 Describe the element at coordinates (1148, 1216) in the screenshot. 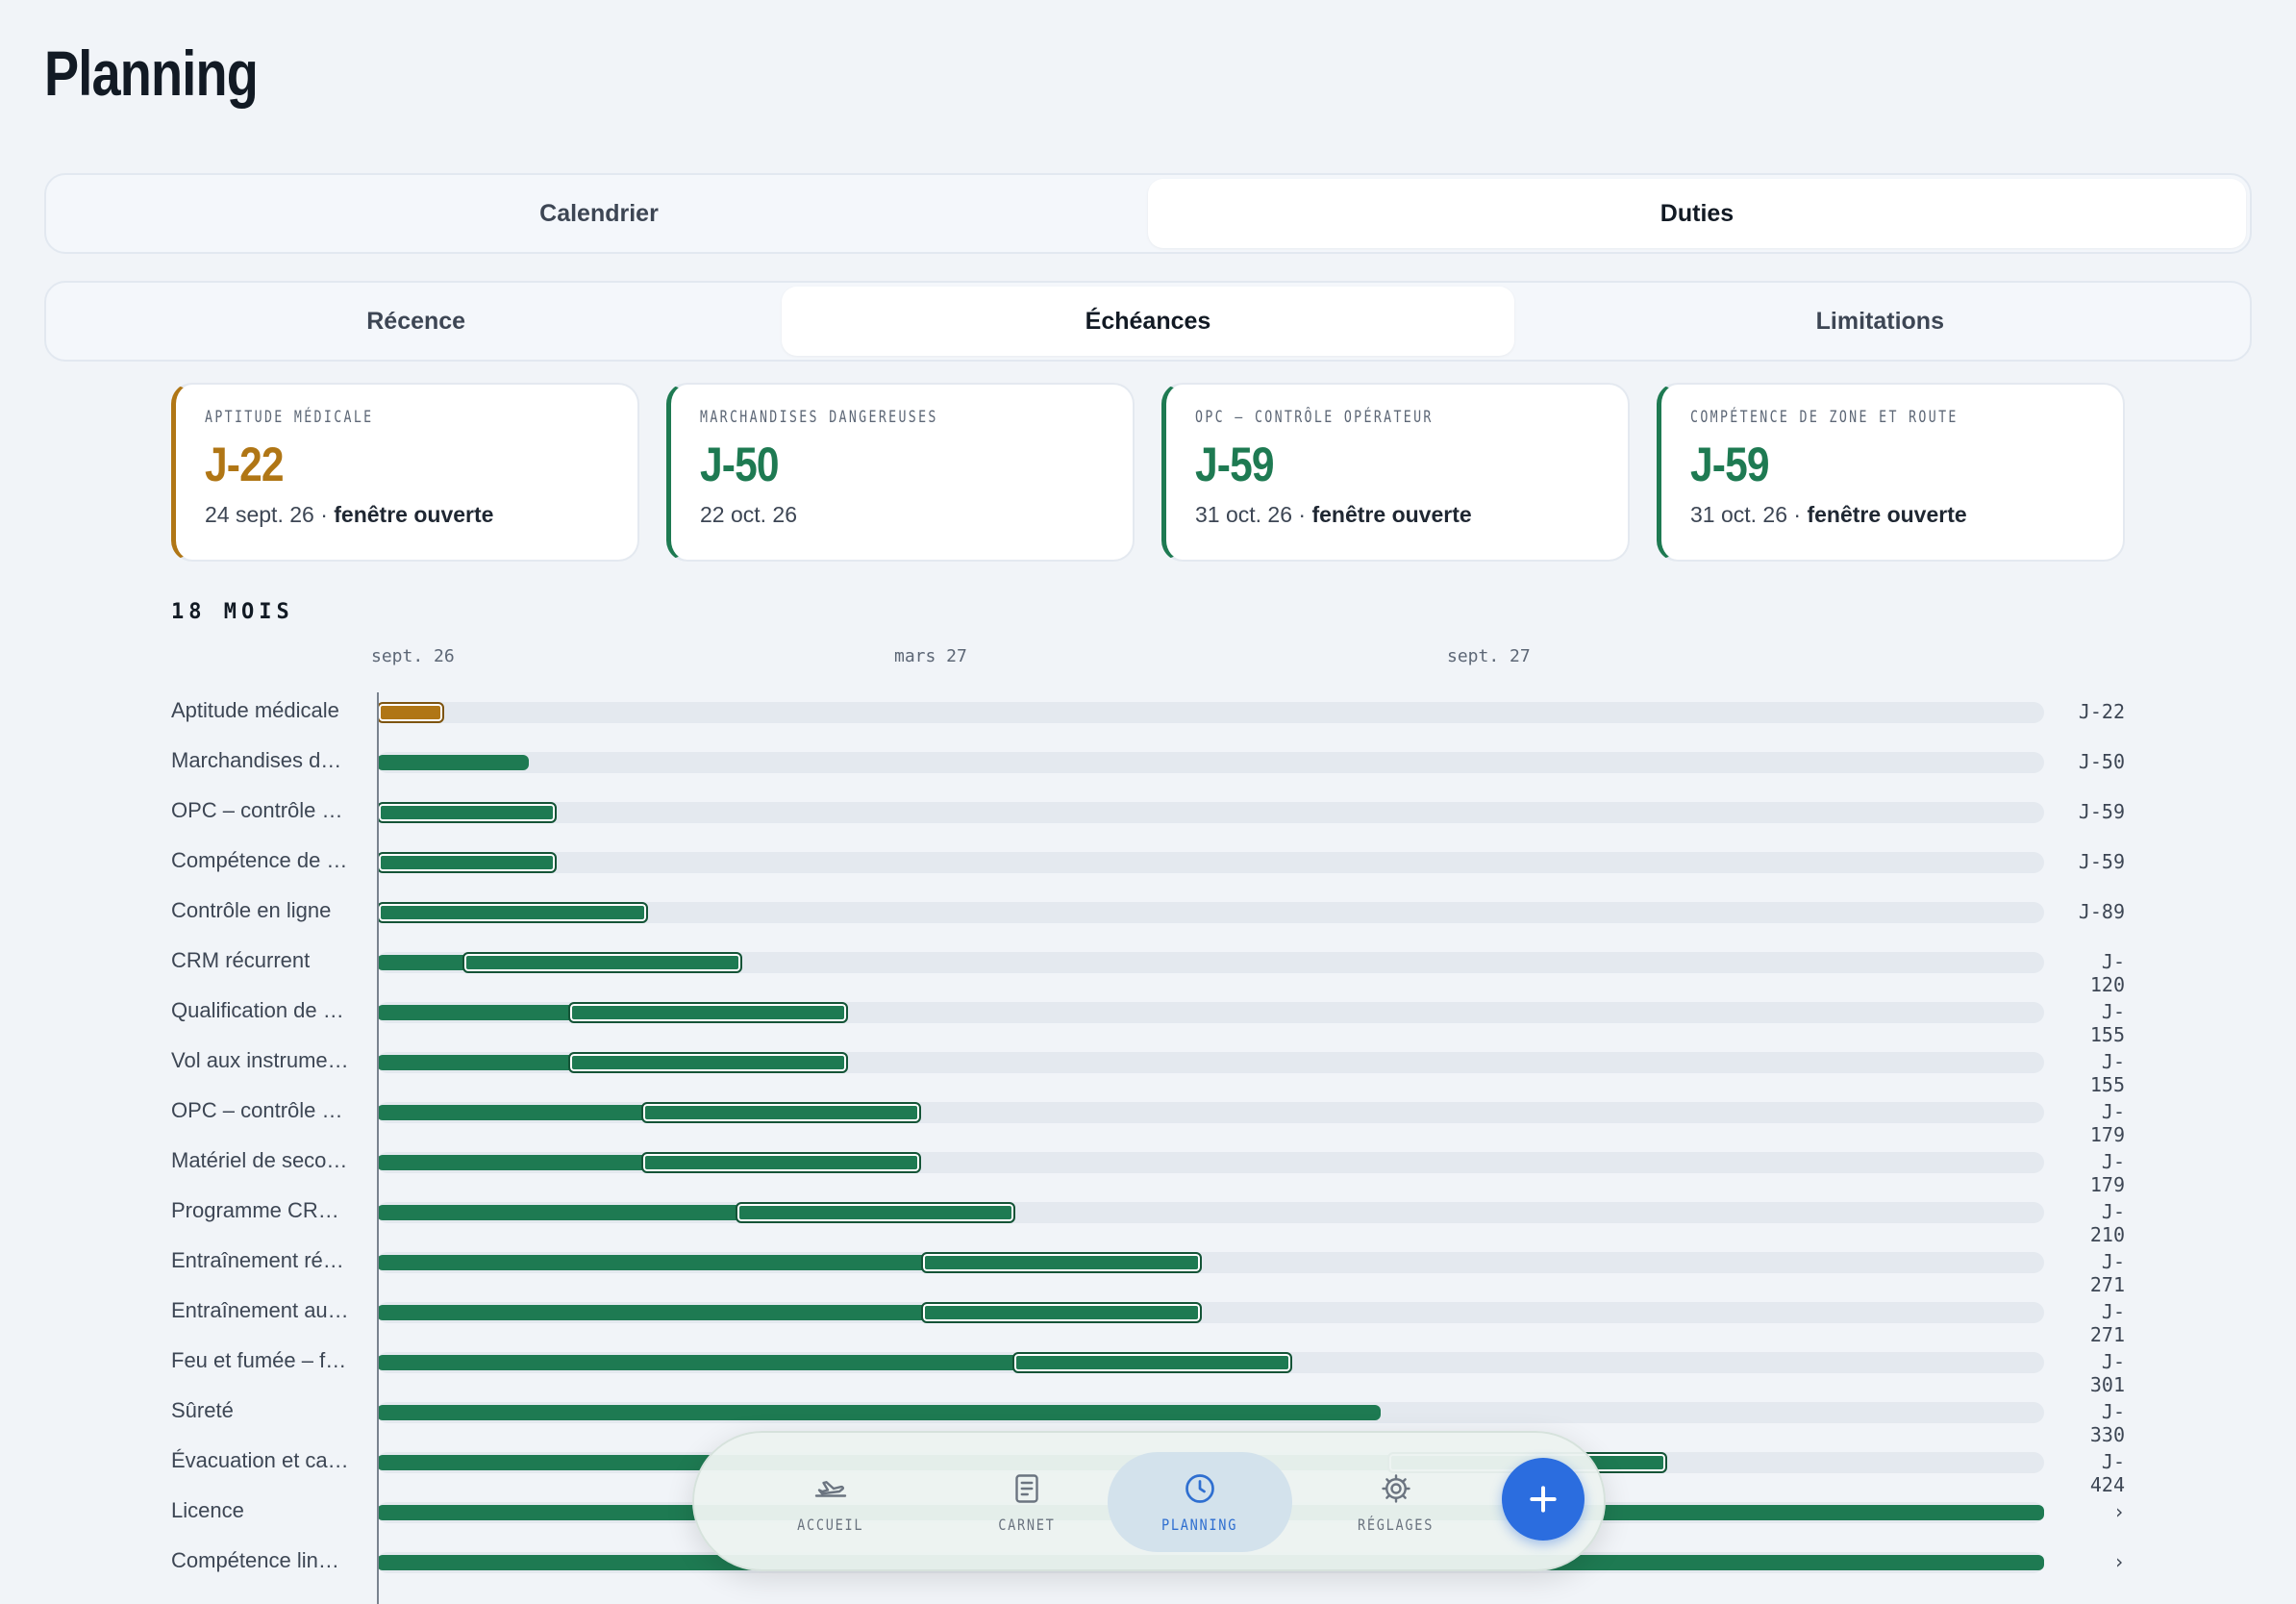

I see `timeline-row: Programme CR… J-210` at that location.